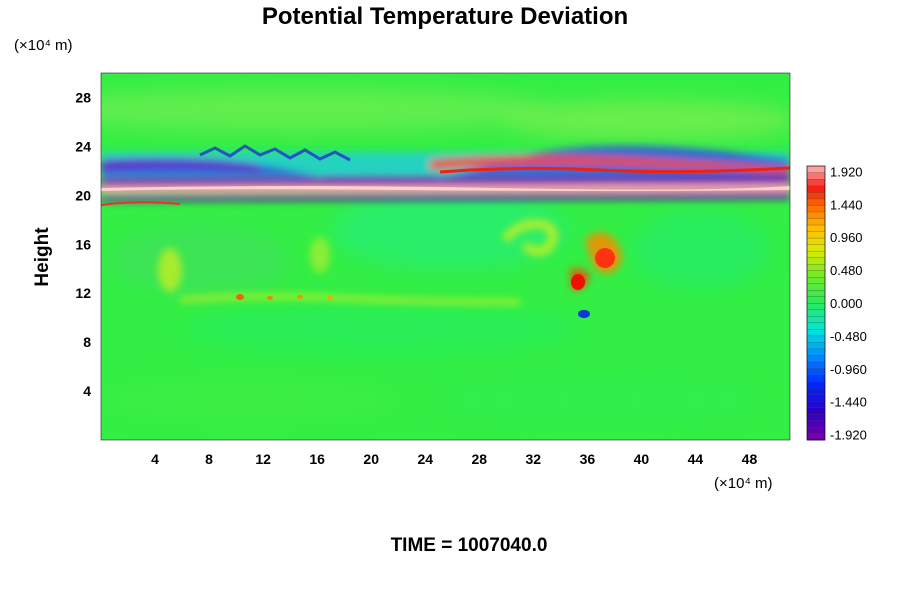 Image resolution: width=900 pixels, height=600 pixels. Describe the element at coordinates (479, 459) in the screenshot. I see `x-tick-label: 28` at that location.